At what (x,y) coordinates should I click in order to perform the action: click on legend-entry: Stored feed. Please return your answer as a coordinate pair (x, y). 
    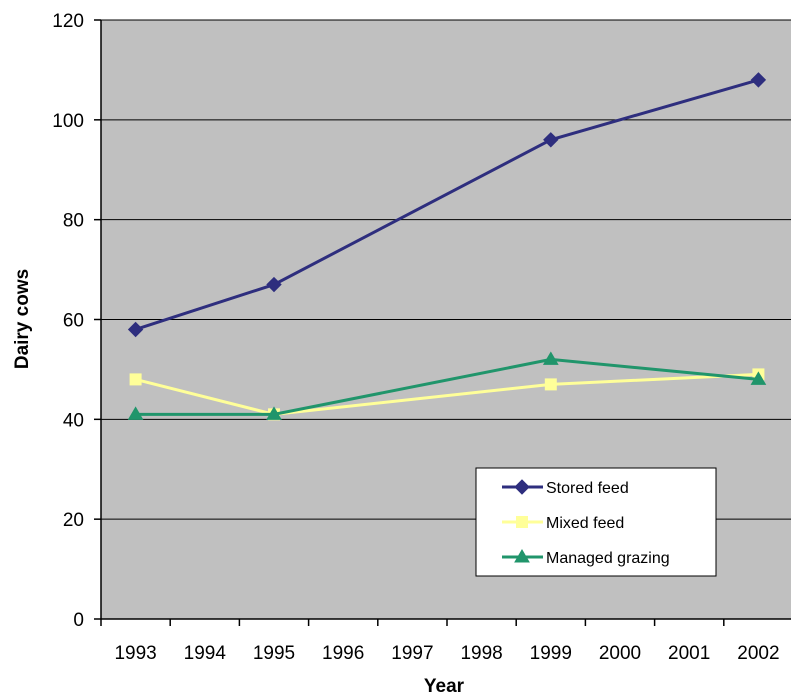
    Looking at the image, I should click on (565, 488).